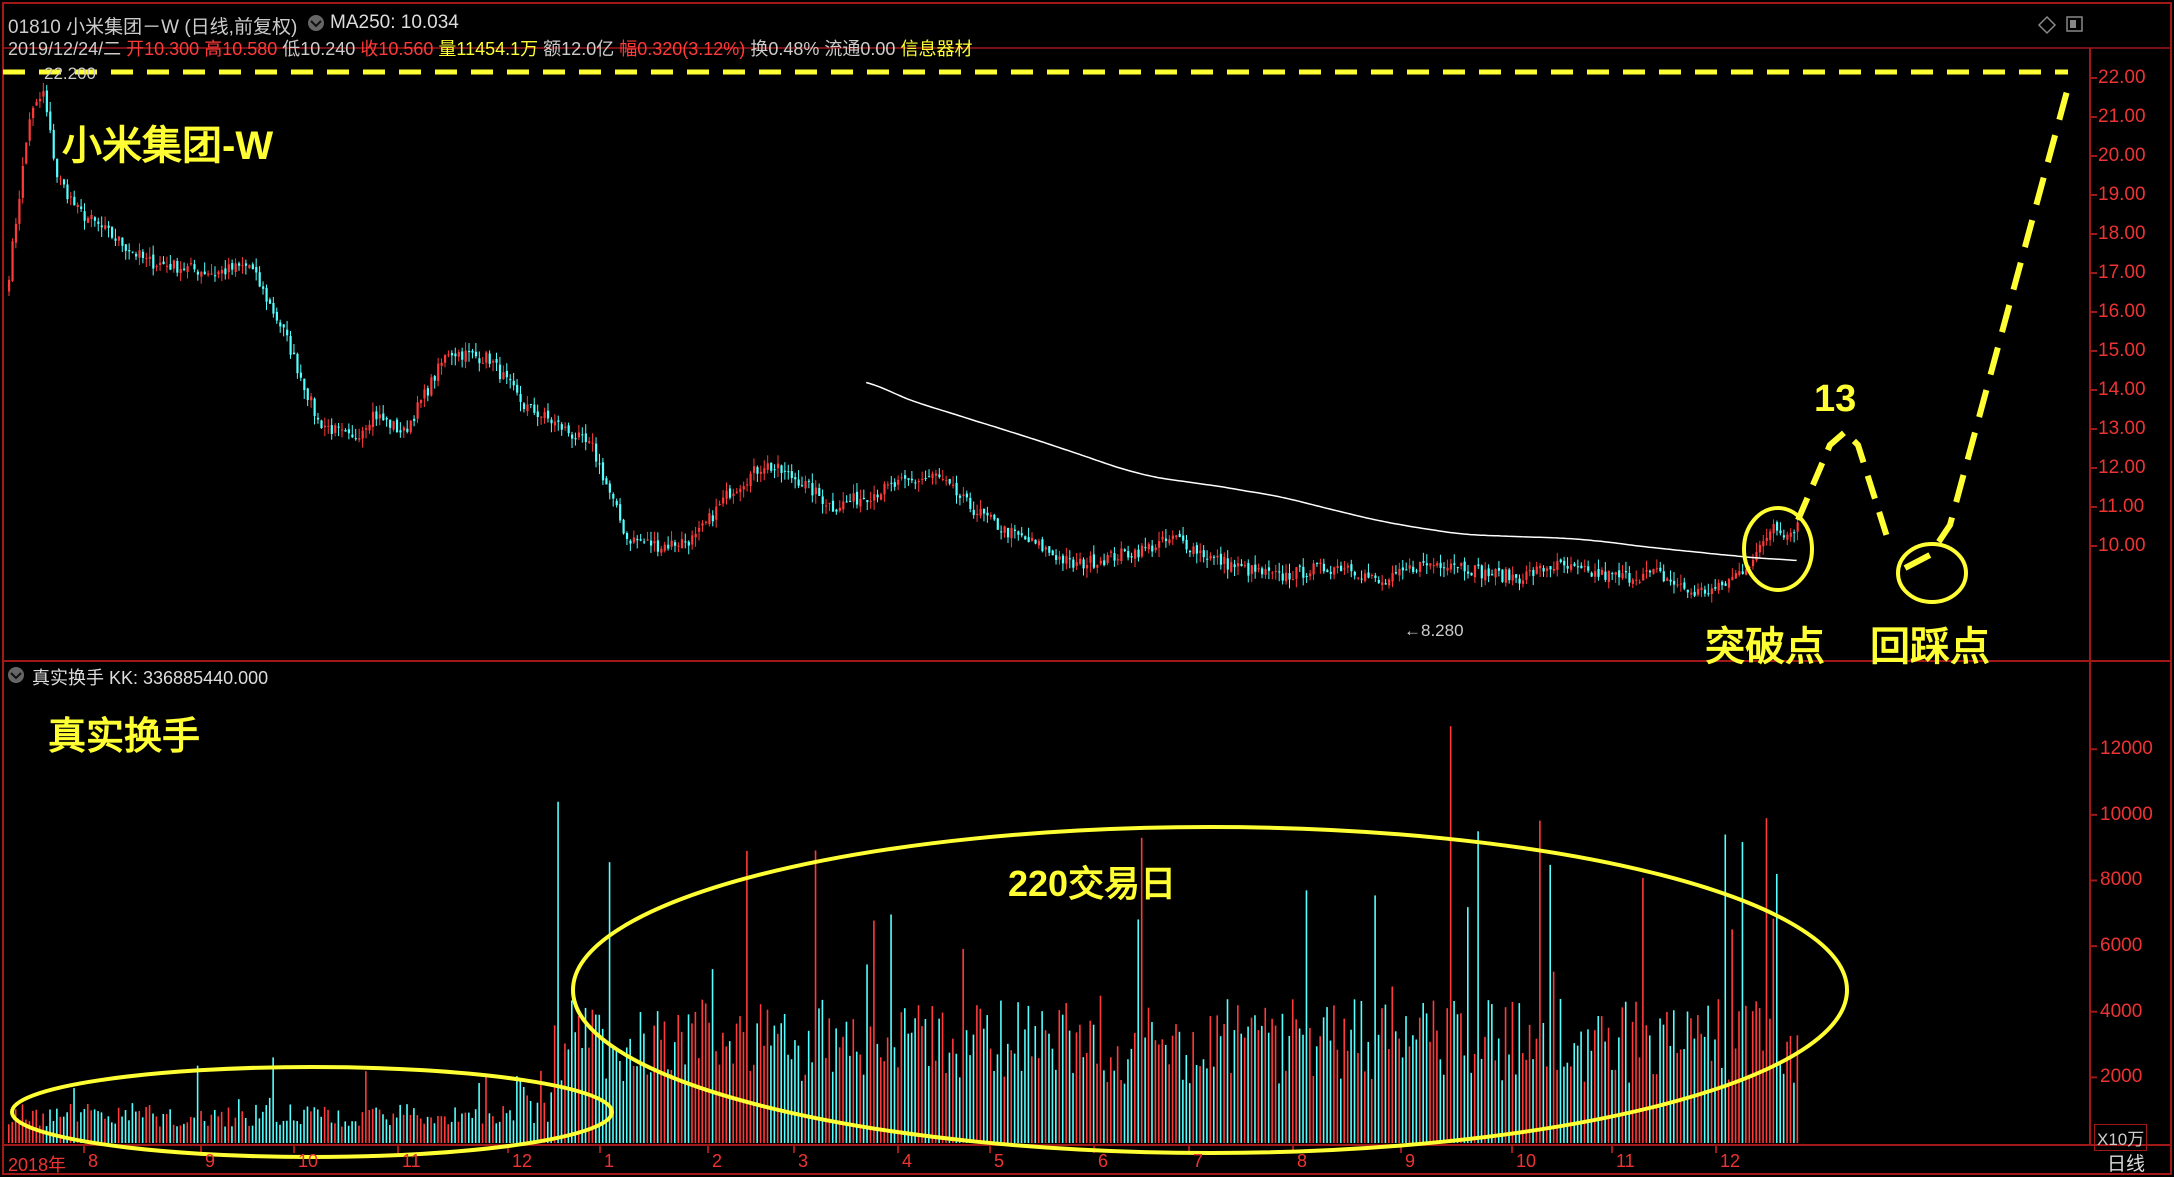 Image resolution: width=2174 pixels, height=1177 pixels. What do you see at coordinates (2047, 25) in the screenshot?
I see `diamond-icon` at bounding box center [2047, 25].